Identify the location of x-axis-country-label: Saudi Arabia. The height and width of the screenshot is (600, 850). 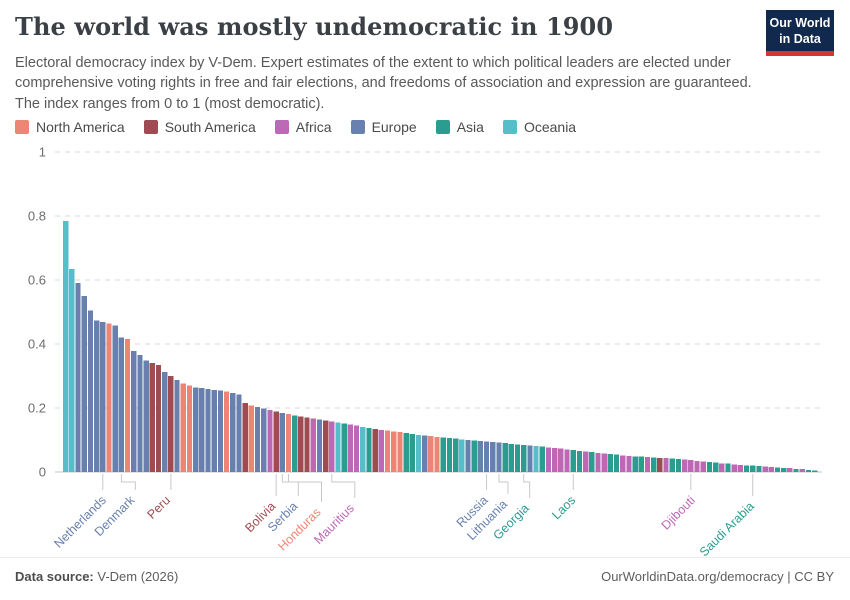
(727, 529).